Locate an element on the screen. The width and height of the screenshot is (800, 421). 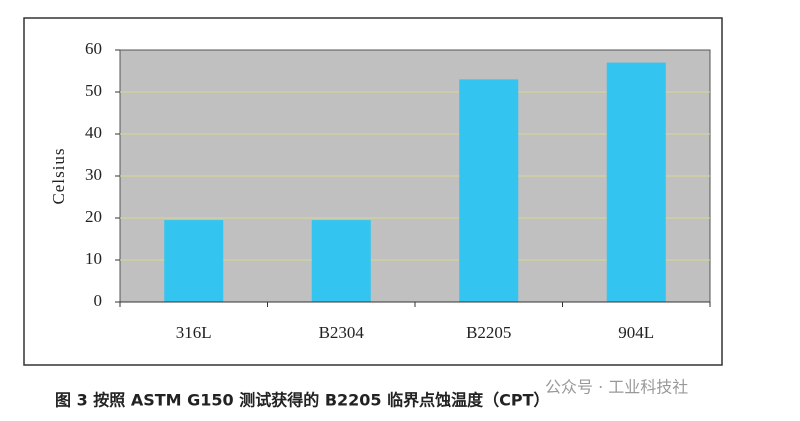
y-tick-label: 0 is located at coordinates (98, 300).